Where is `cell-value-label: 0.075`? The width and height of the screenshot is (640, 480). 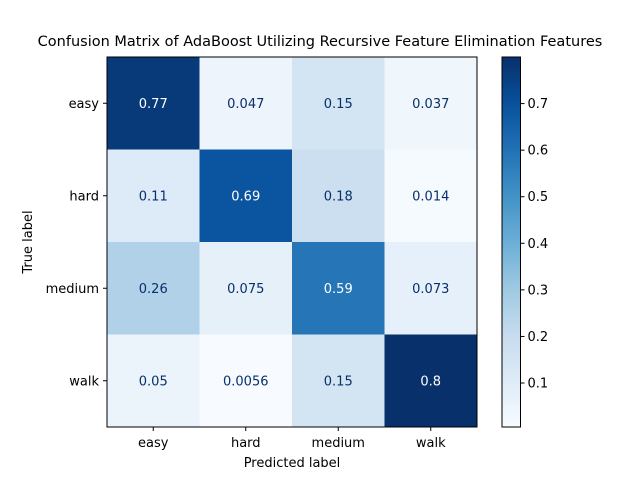 cell-value-label: 0.075 is located at coordinates (245, 289).